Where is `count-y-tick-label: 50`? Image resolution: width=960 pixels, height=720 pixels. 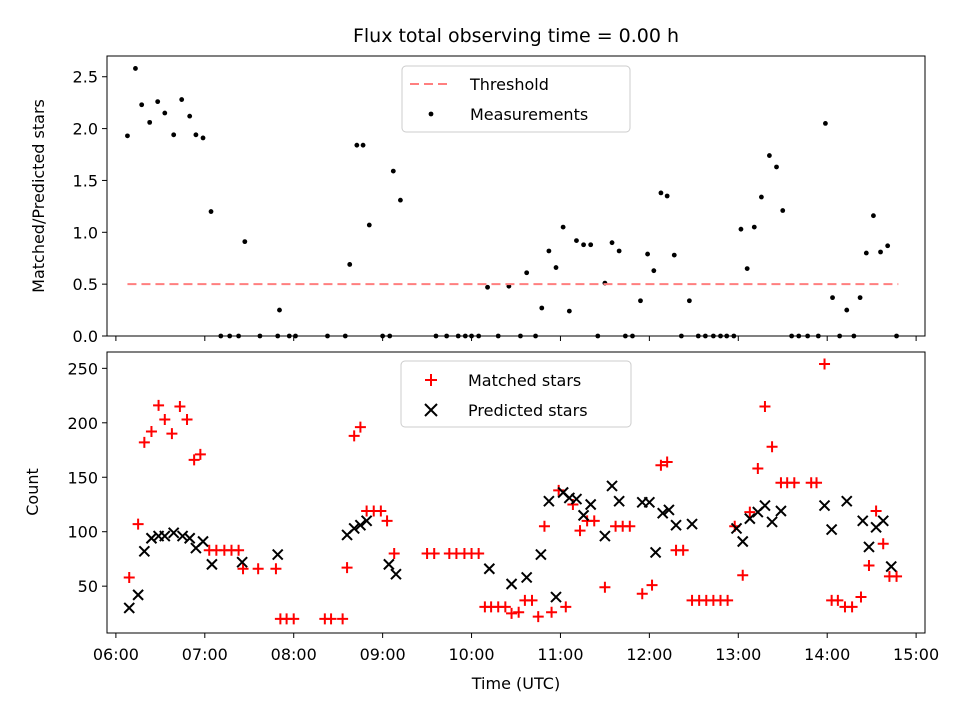 count-y-tick-label: 50 is located at coordinates (88, 586).